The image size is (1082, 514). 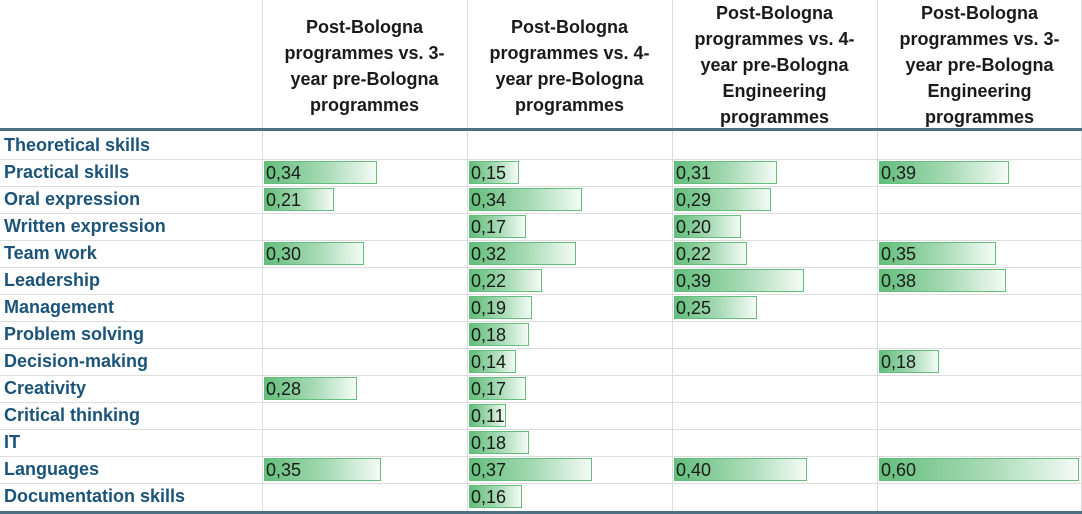 I want to click on row-label: Decision-making, so click(x=76, y=361).